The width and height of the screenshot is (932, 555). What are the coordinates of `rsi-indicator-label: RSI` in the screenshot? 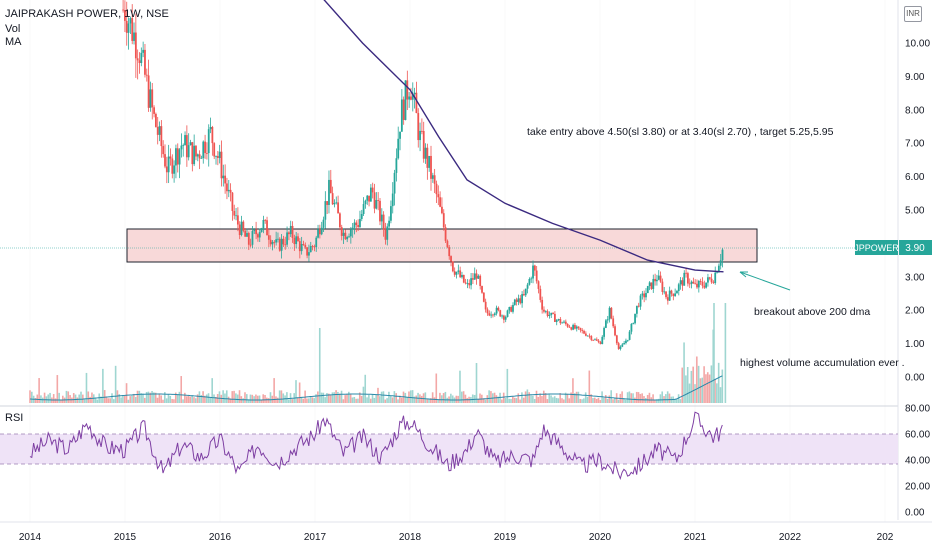 It's located at (14, 418).